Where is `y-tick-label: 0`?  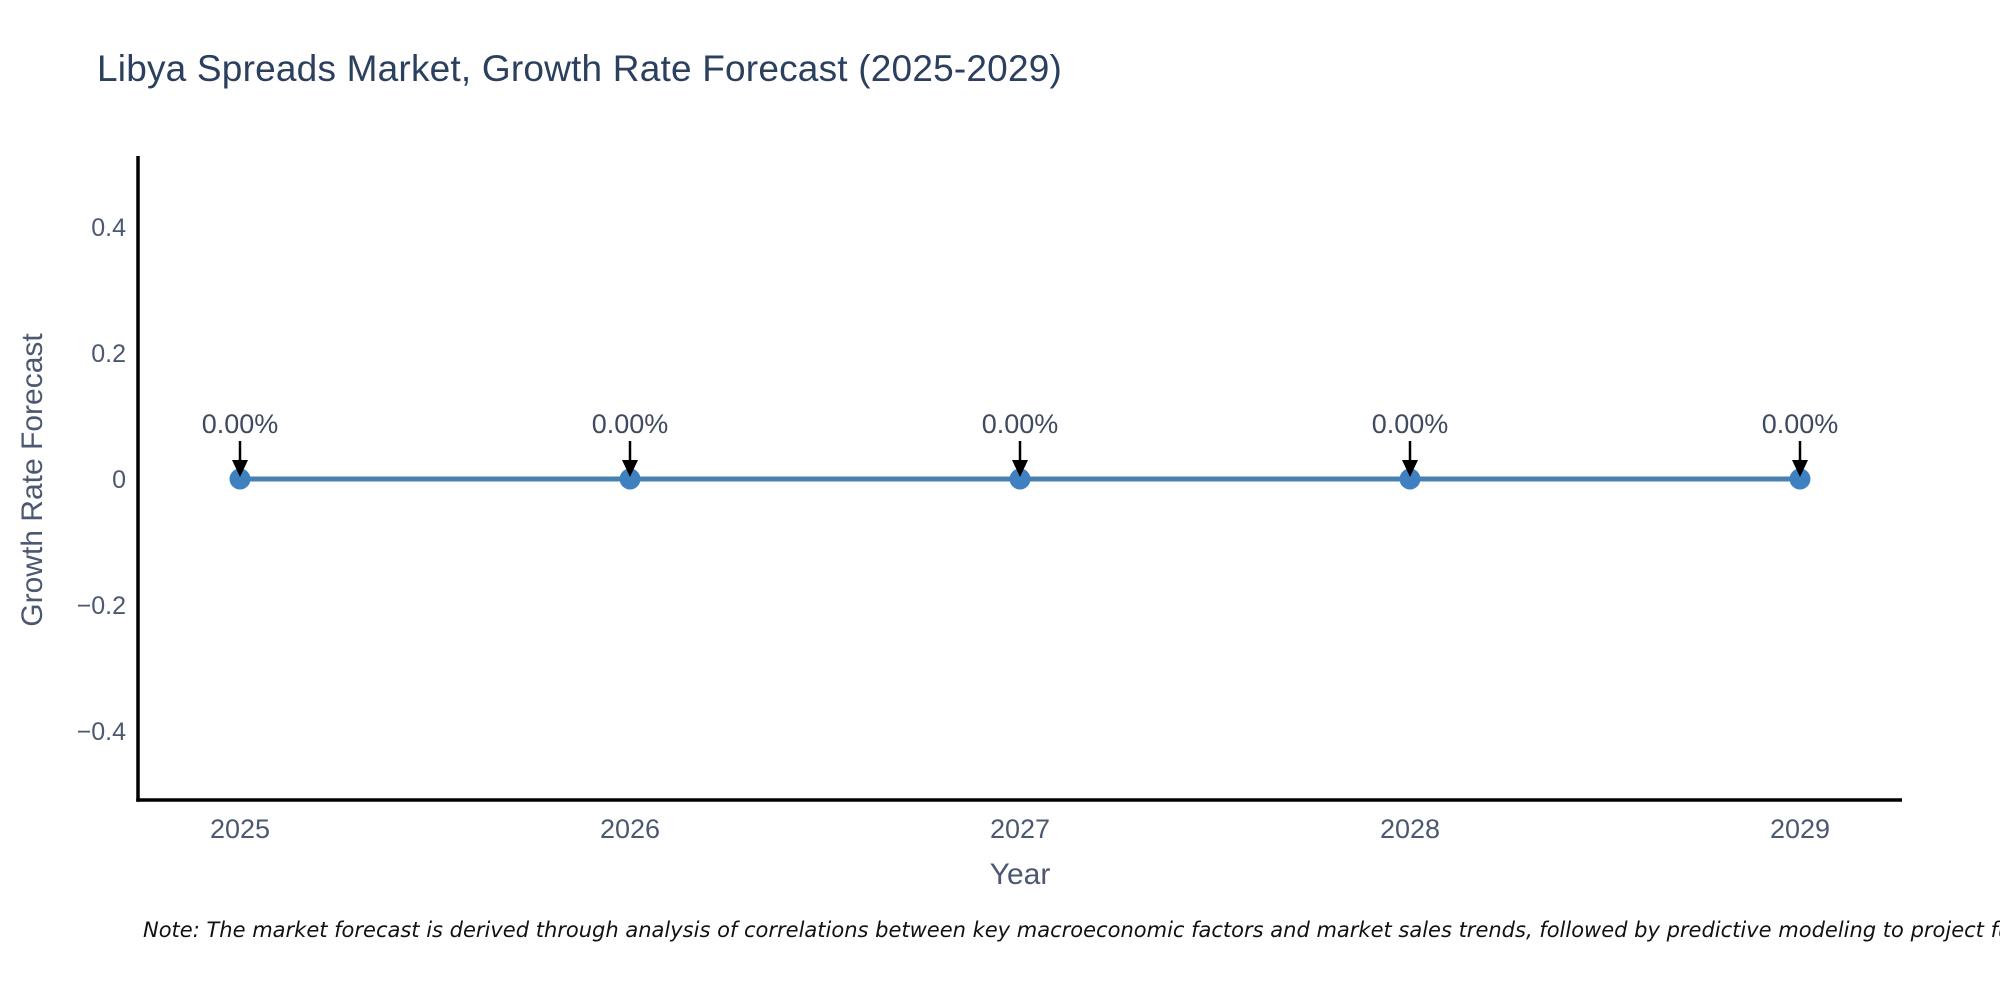 y-tick-label: 0 is located at coordinates (119, 480).